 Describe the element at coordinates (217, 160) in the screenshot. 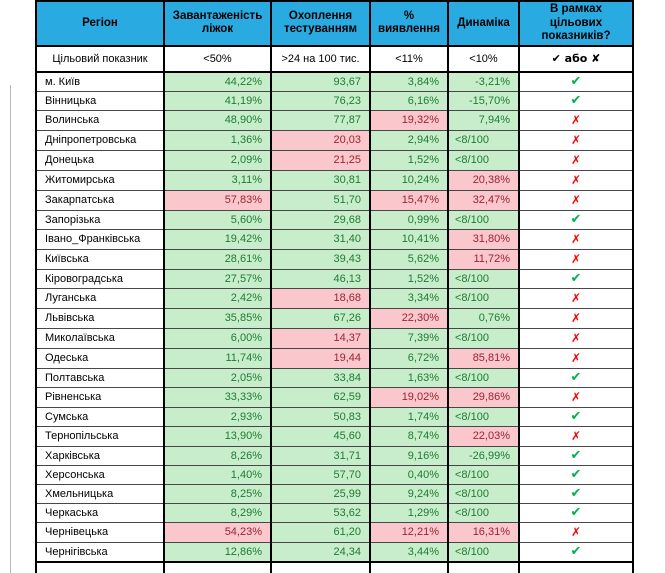

I see `cell-beds: 2,09%` at that location.